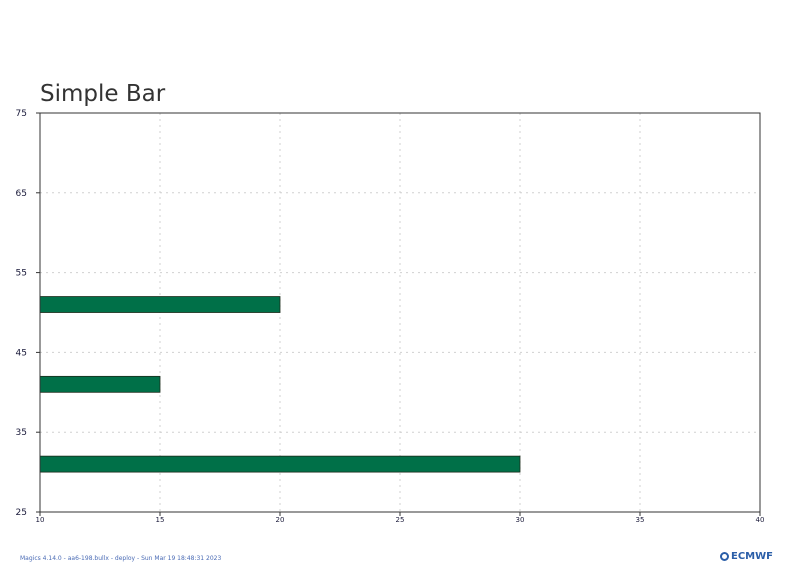 The image size is (800, 566). I want to click on y-tick-label: 55, so click(21, 274).